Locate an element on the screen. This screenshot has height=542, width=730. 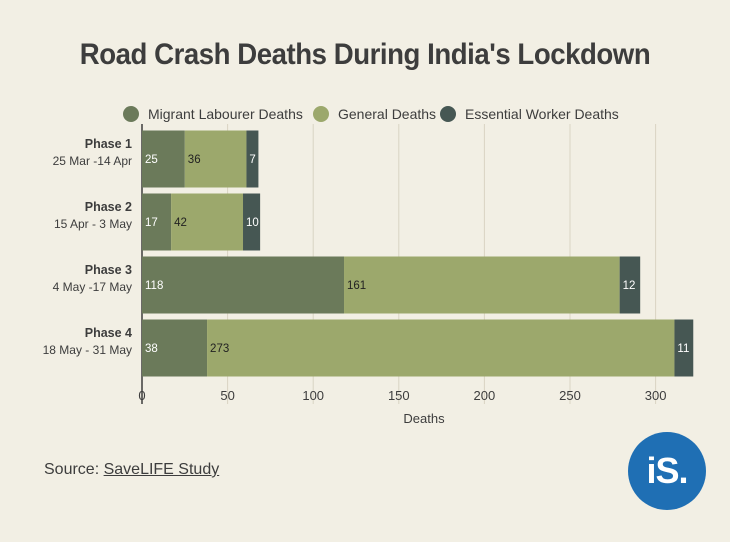
bar-data-label: 11 is located at coordinates (683, 349).